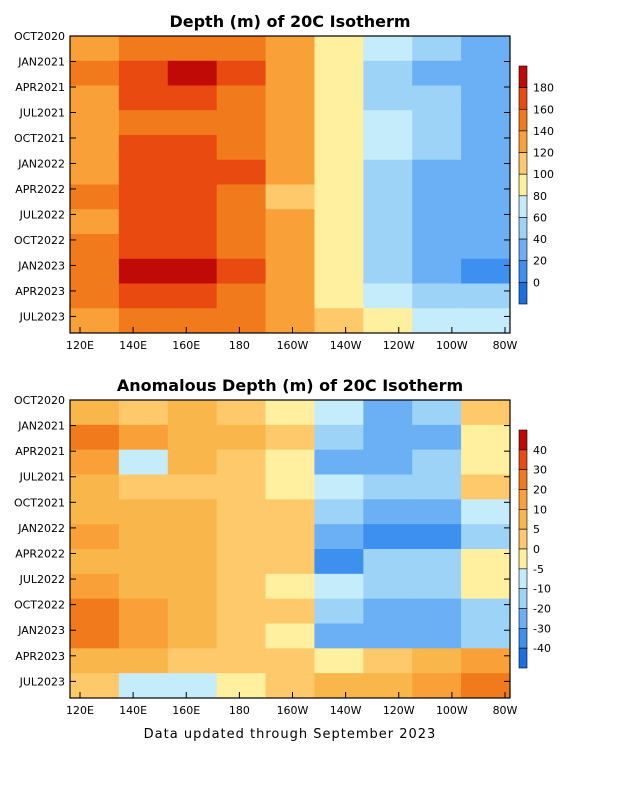  I want to click on x-tick-label: 160E, so click(186, 710).